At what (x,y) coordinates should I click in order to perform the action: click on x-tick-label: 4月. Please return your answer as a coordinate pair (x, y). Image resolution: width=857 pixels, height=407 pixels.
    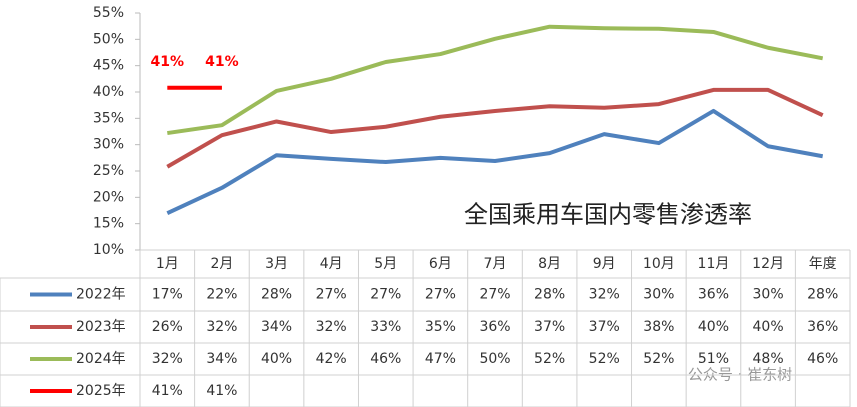
    Looking at the image, I should click on (331, 264).